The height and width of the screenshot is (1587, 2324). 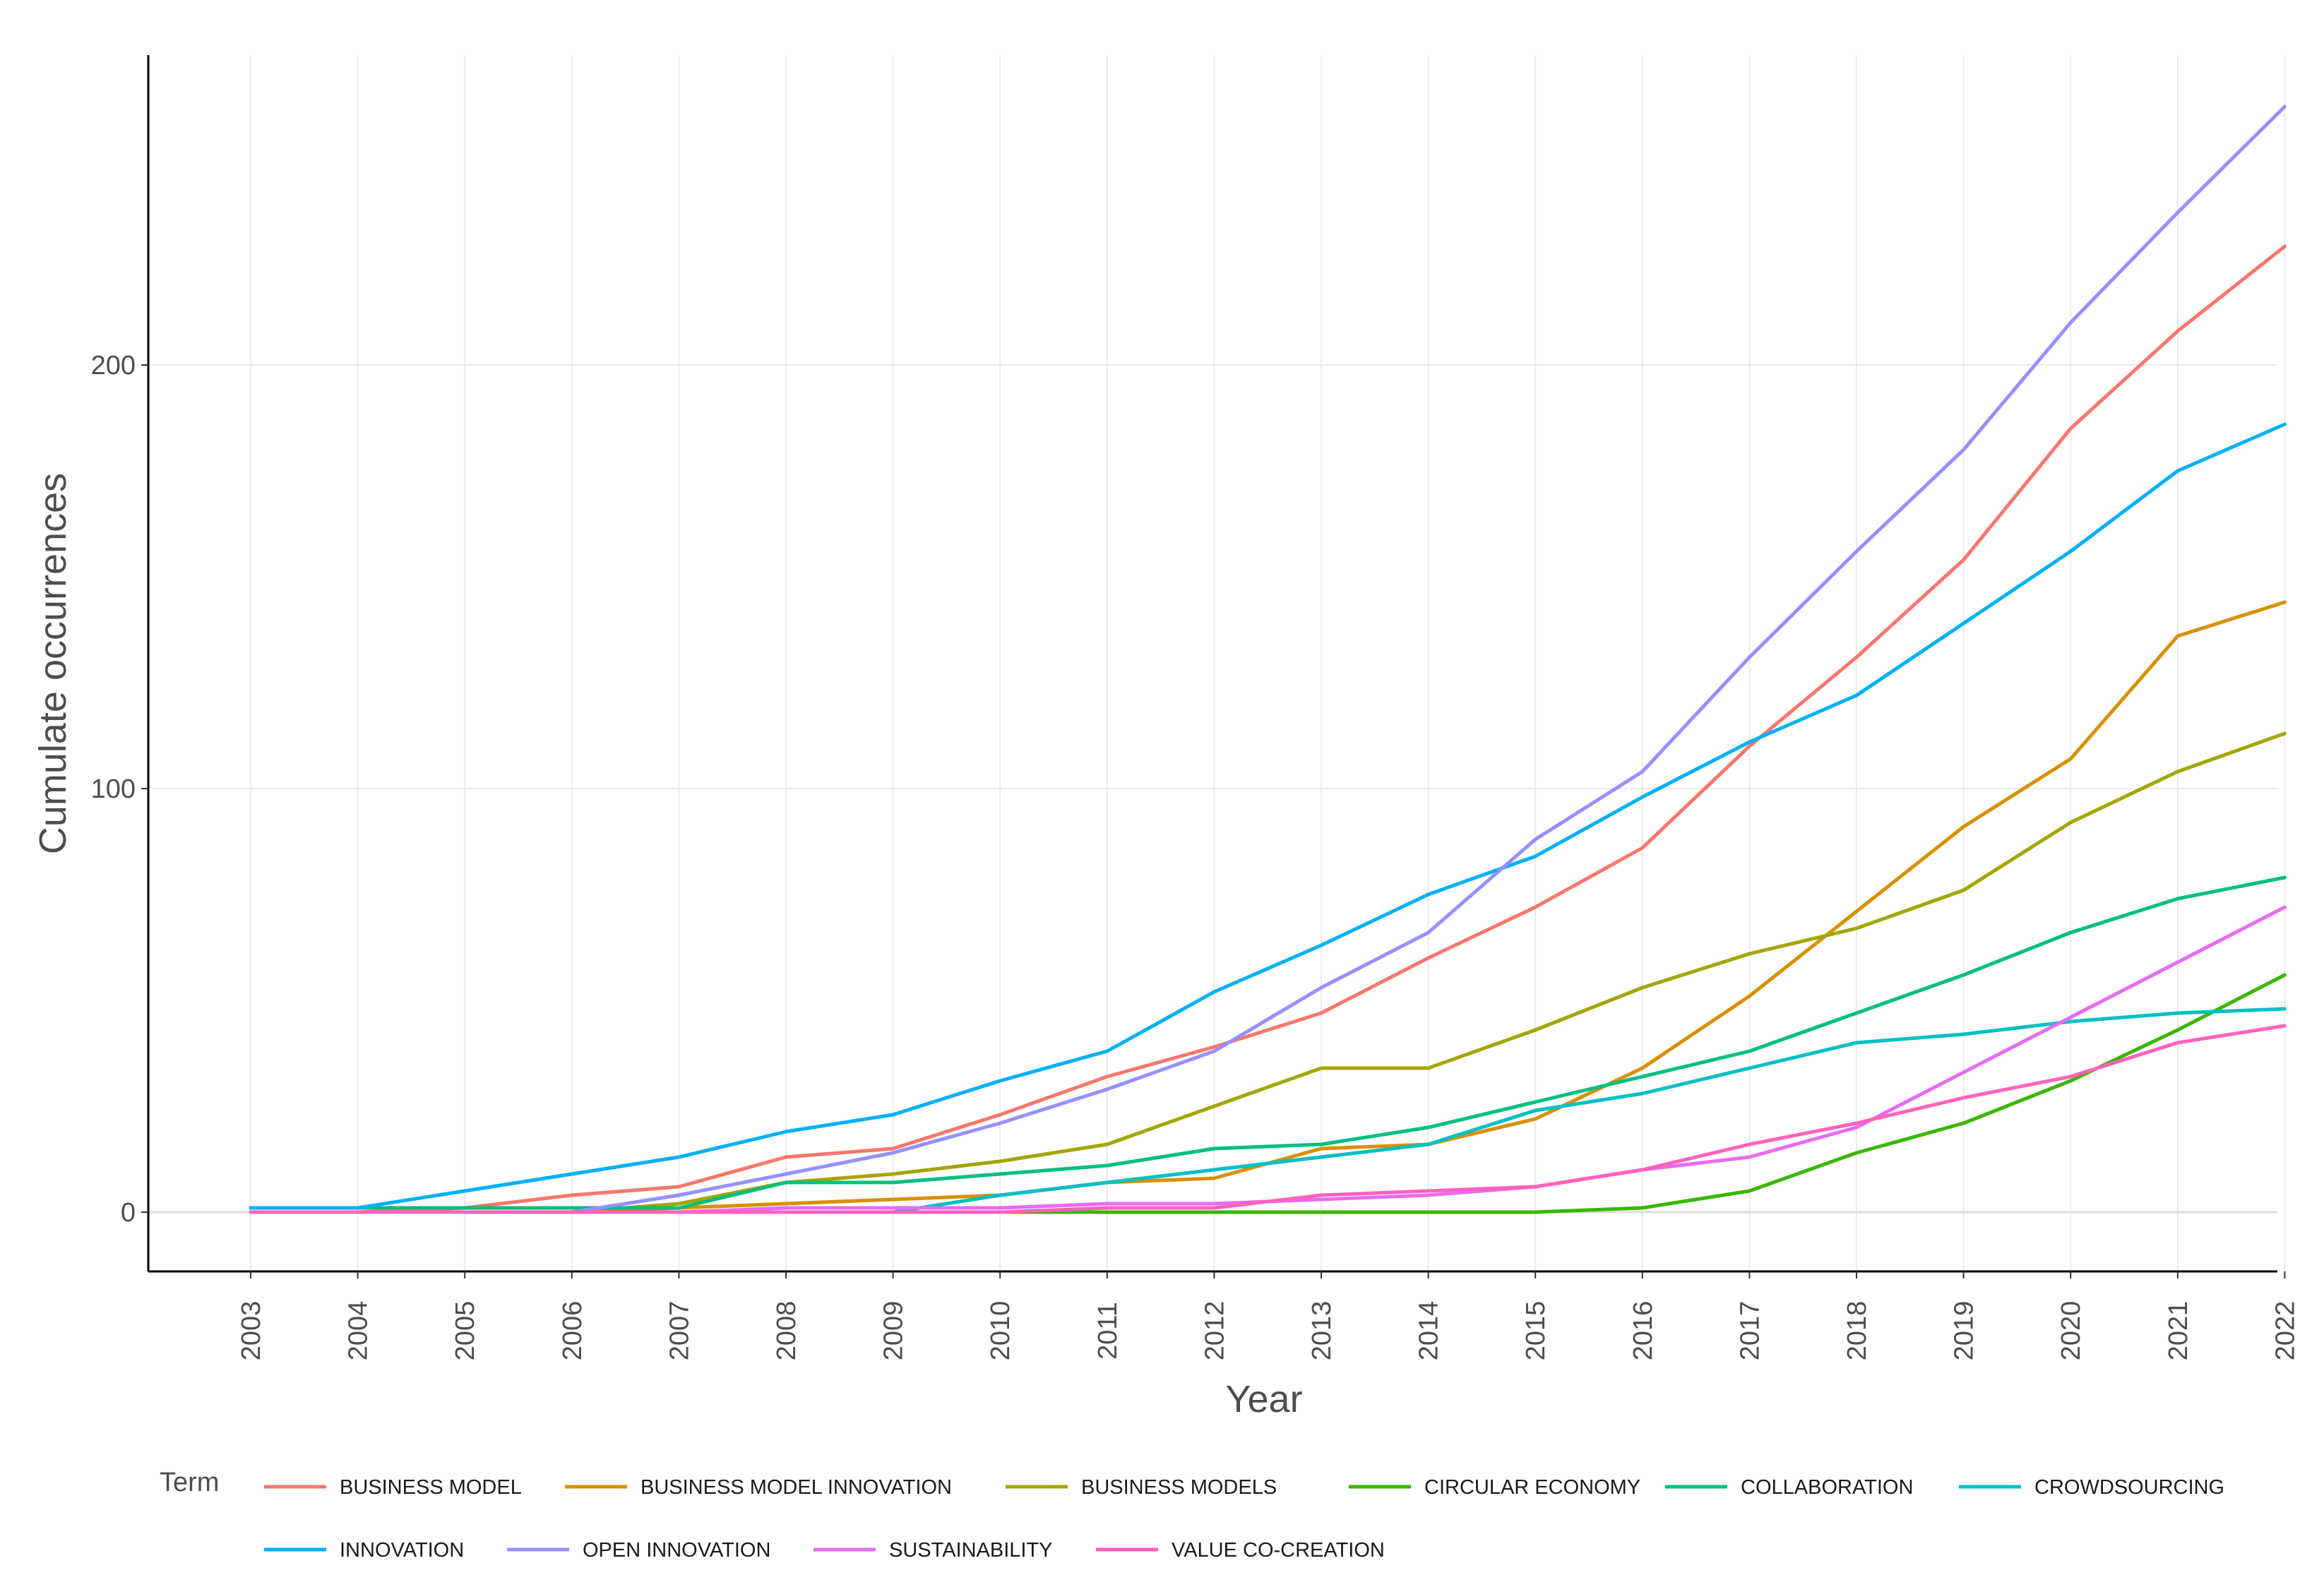 What do you see at coordinates (1322, 1331) in the screenshot?
I see `x-tick-label: 2013` at bounding box center [1322, 1331].